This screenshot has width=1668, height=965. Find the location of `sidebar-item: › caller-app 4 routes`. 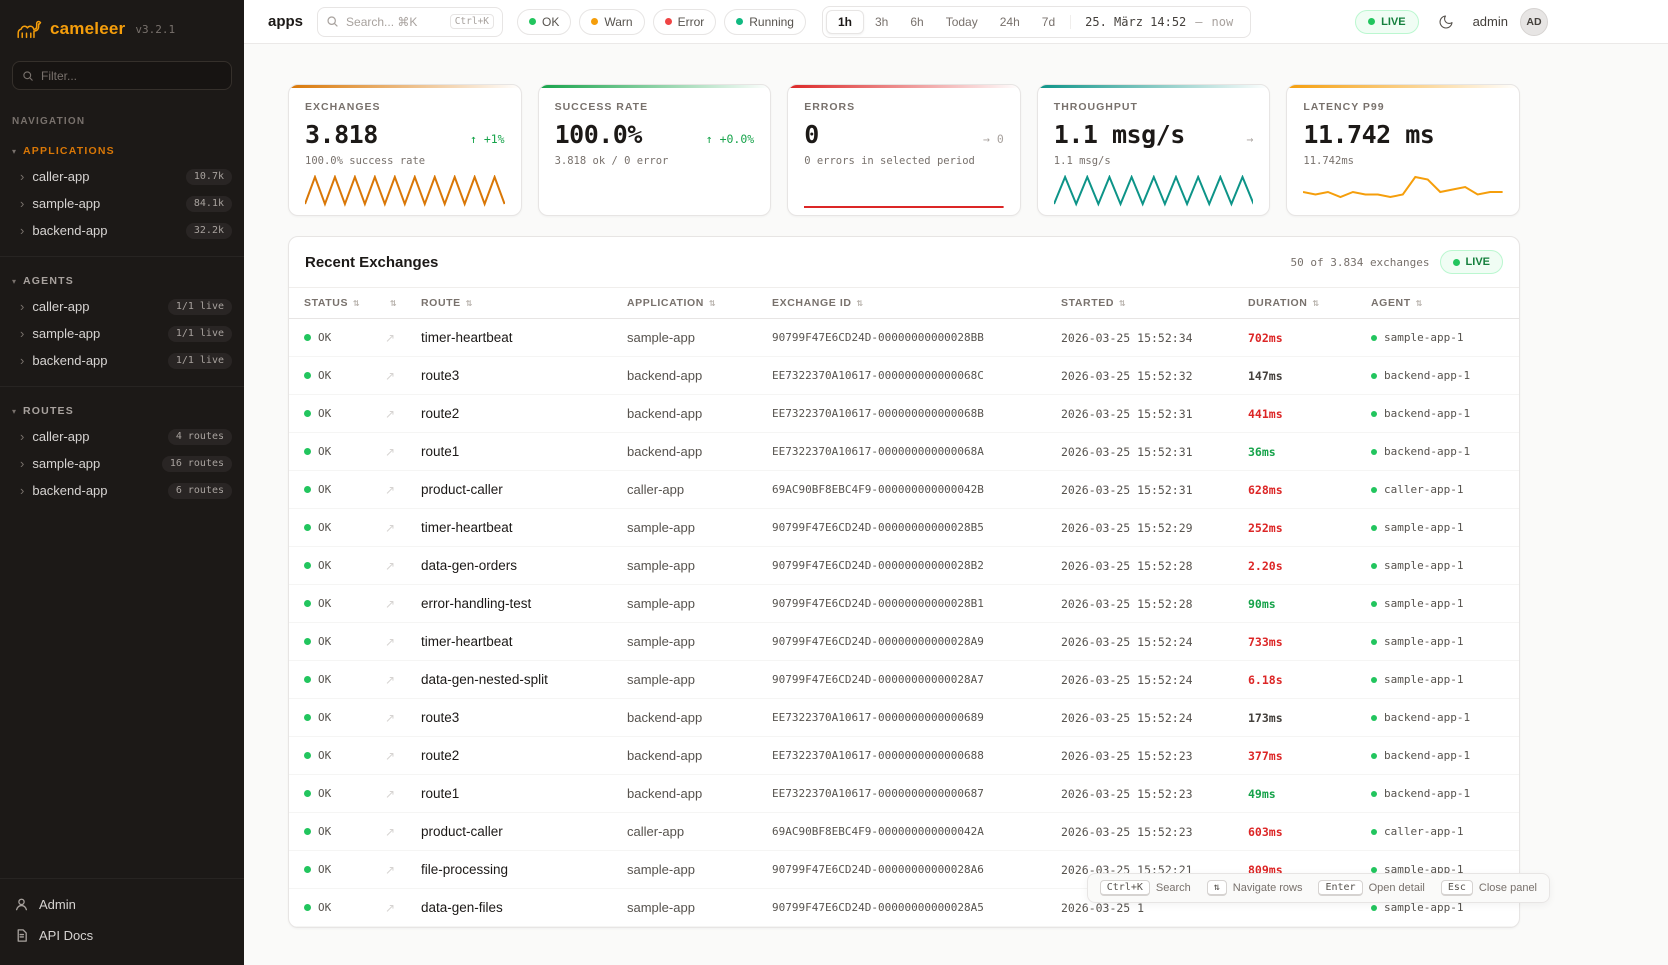

sidebar-item: › caller-app 4 routes is located at coordinates (122, 436).